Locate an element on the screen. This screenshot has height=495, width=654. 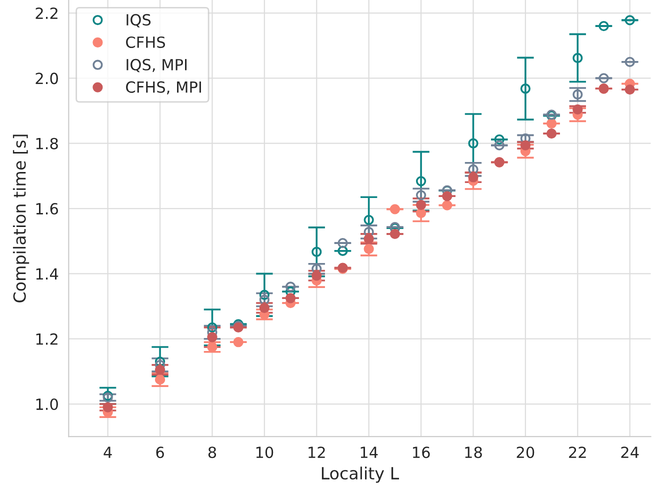
x-tick-label: 12 is located at coordinates (316, 452).